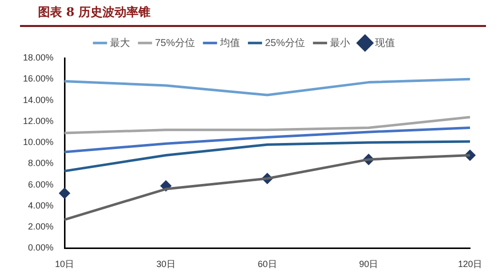  What do you see at coordinates (41, 184) in the screenshot?
I see `y-tick-label: 6.00%` at bounding box center [41, 184].